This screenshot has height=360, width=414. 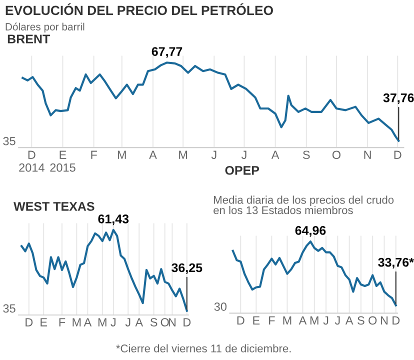 I want to click on annotation: 61,43, so click(x=113, y=220).